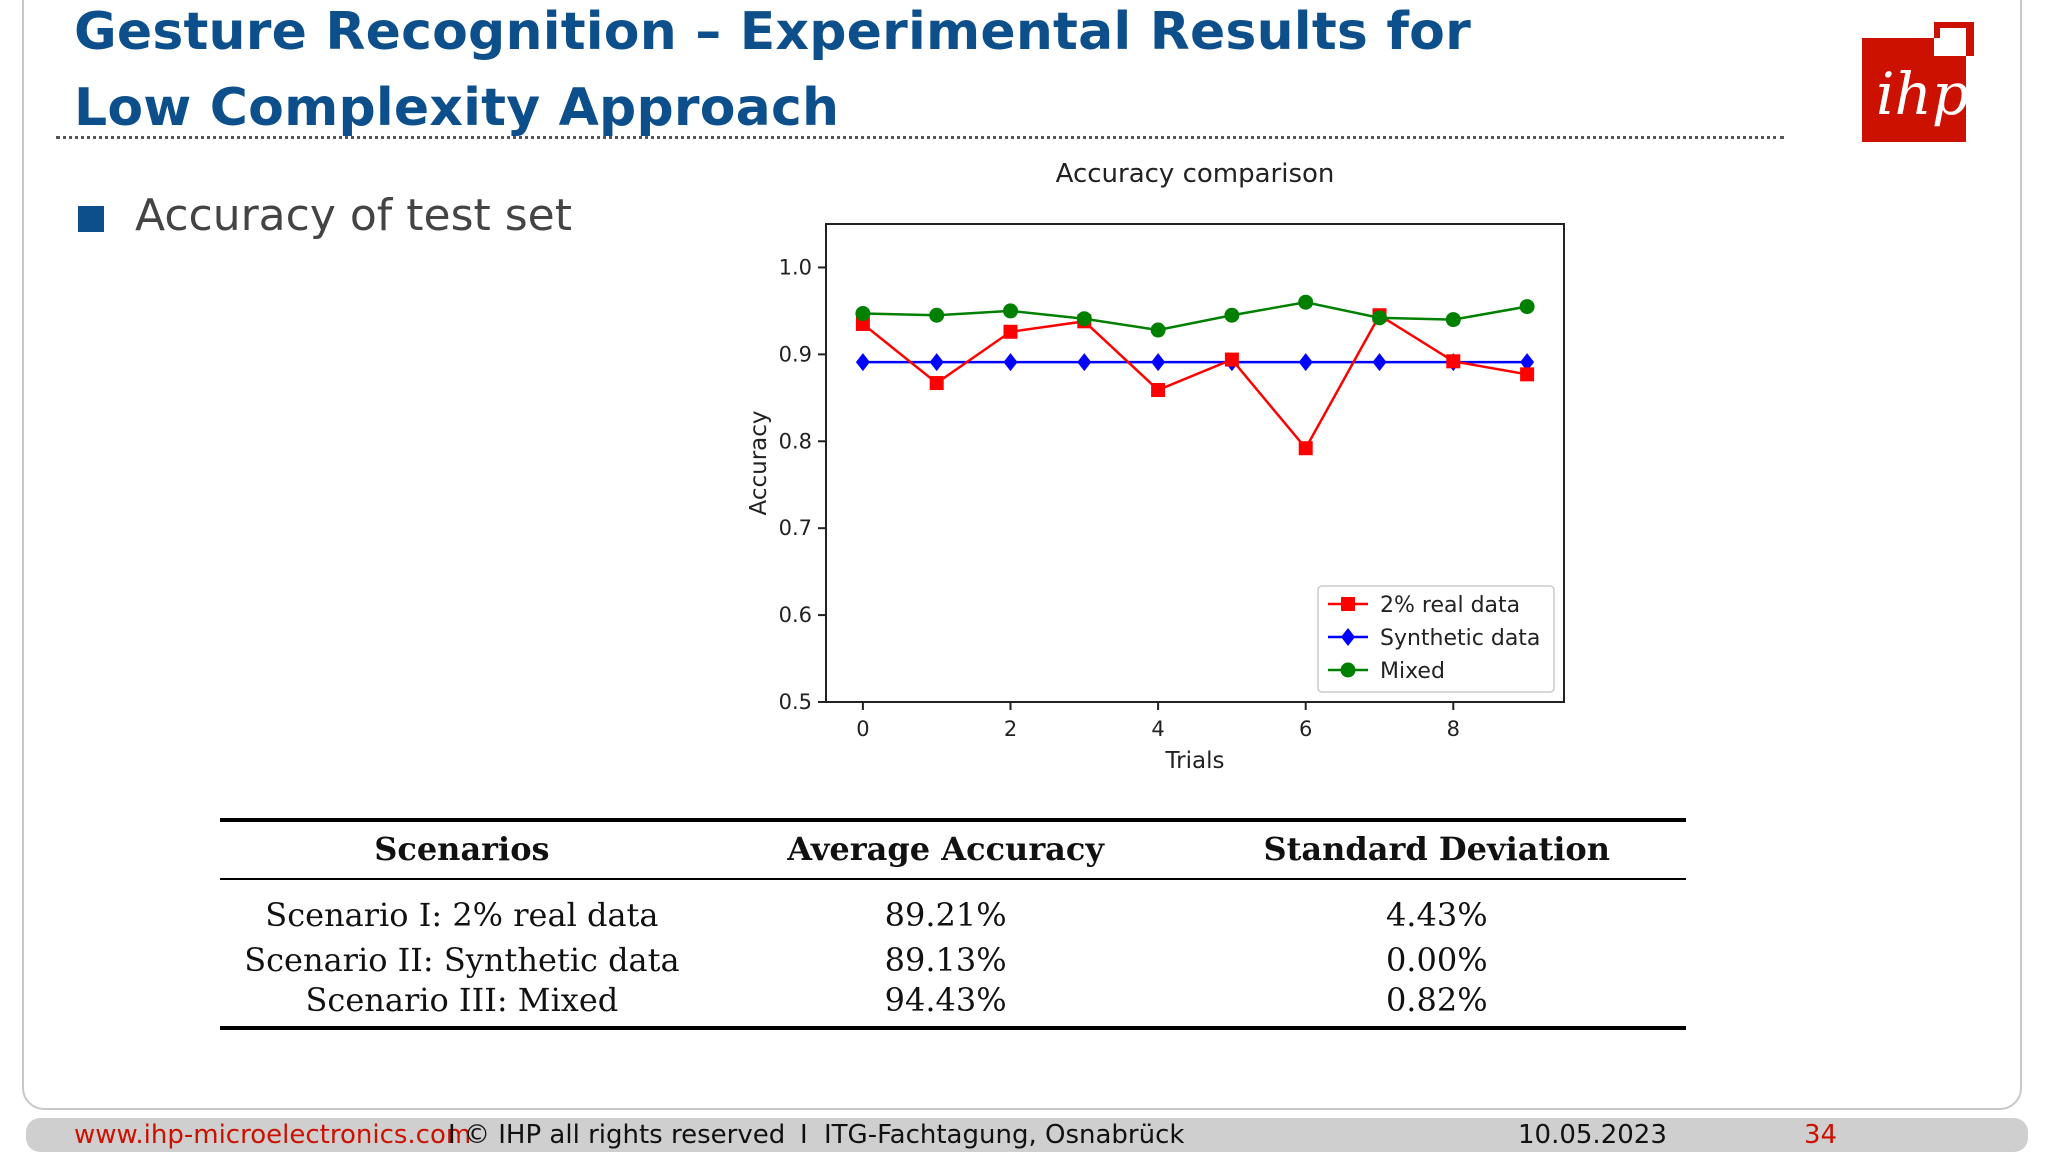 The width and height of the screenshot is (2048, 1152). Describe the element at coordinates (457, 108) in the screenshot. I see `slide-title-line2: Low Complexity Approach` at that location.